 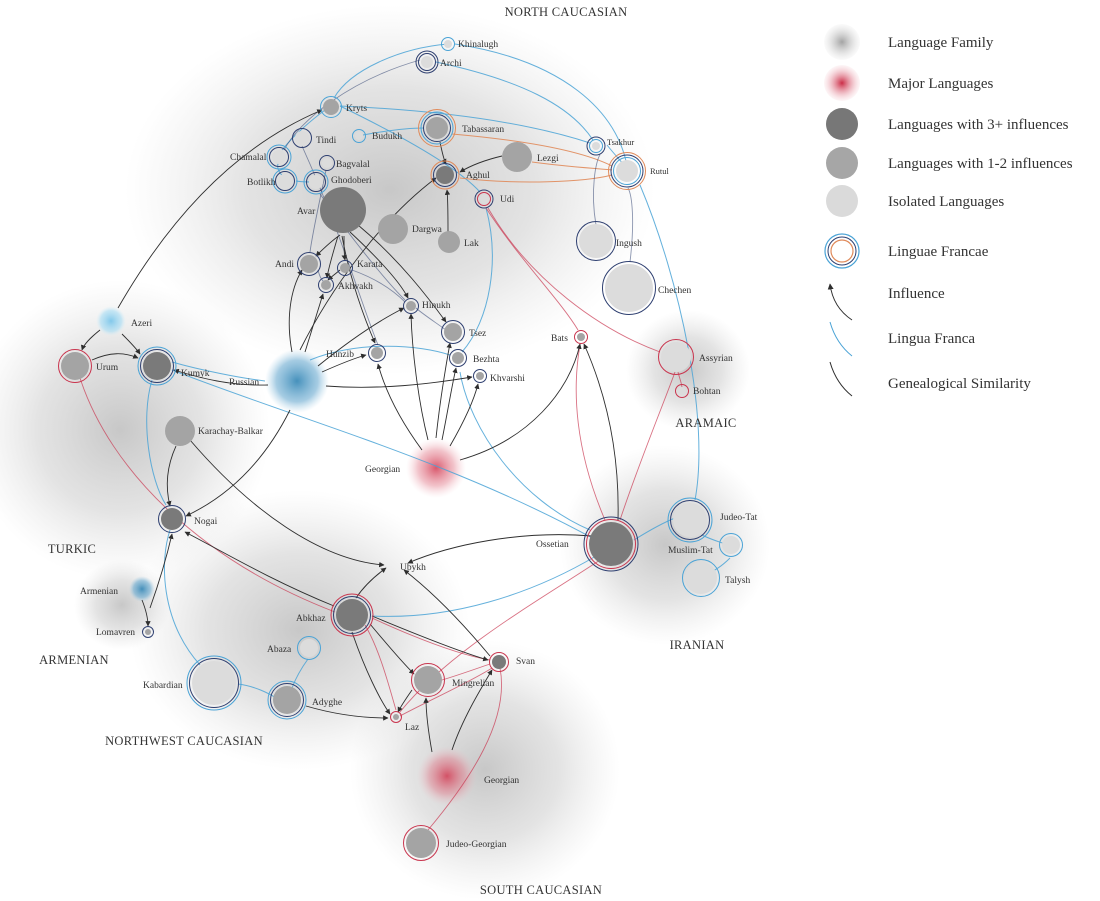 I want to click on node-ghodoberi, so click(x=316, y=182).